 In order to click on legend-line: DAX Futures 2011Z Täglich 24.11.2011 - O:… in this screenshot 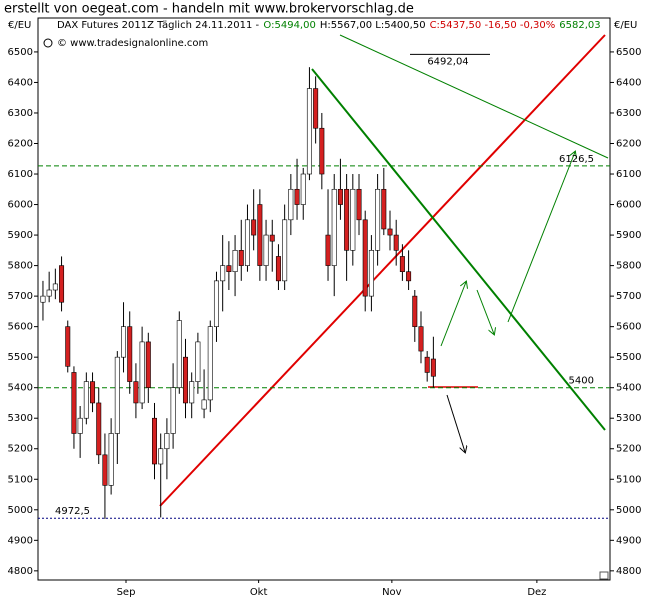, I will do `click(329, 25)`.